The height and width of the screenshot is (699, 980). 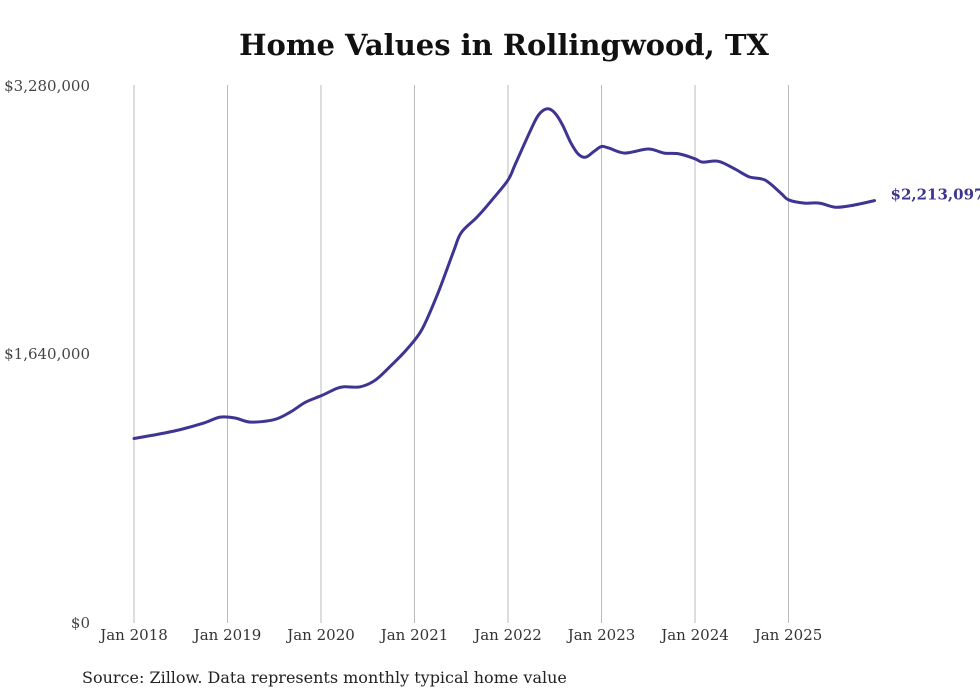 I want to click on x-tick-label: Jan 2025, so click(x=788, y=635).